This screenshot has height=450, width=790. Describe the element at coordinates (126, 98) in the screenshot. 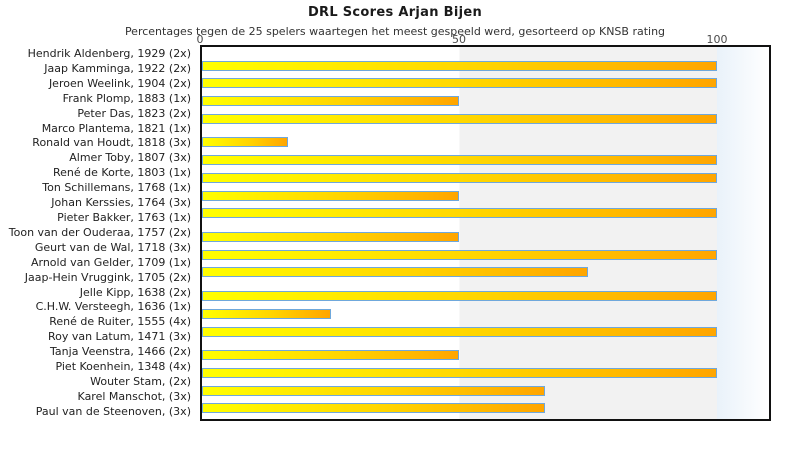

I see `player-label: Frank Plomp, 1883 (1x)` at that location.